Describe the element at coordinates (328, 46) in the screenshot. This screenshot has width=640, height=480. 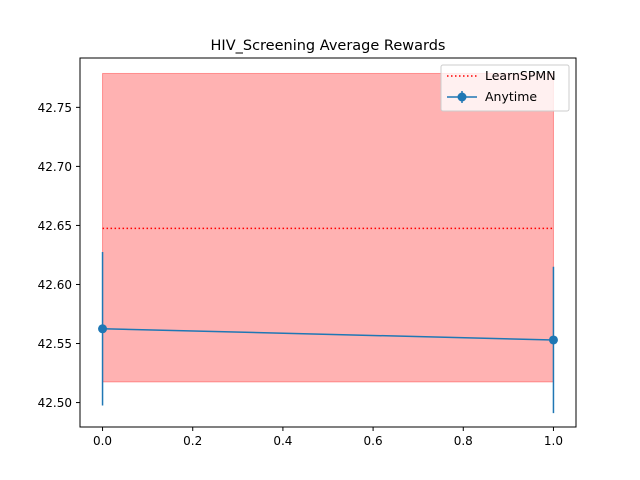
I see `chart-title: HIV_Screening Average Rewards` at that location.